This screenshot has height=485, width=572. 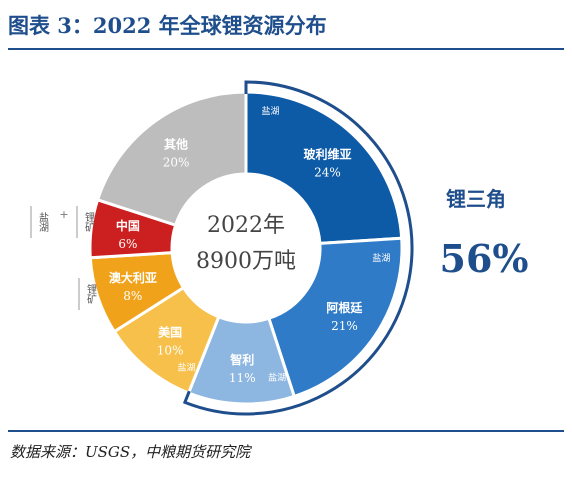 What do you see at coordinates (484, 258) in the screenshot?
I see `callout-value: 56%` at bounding box center [484, 258].